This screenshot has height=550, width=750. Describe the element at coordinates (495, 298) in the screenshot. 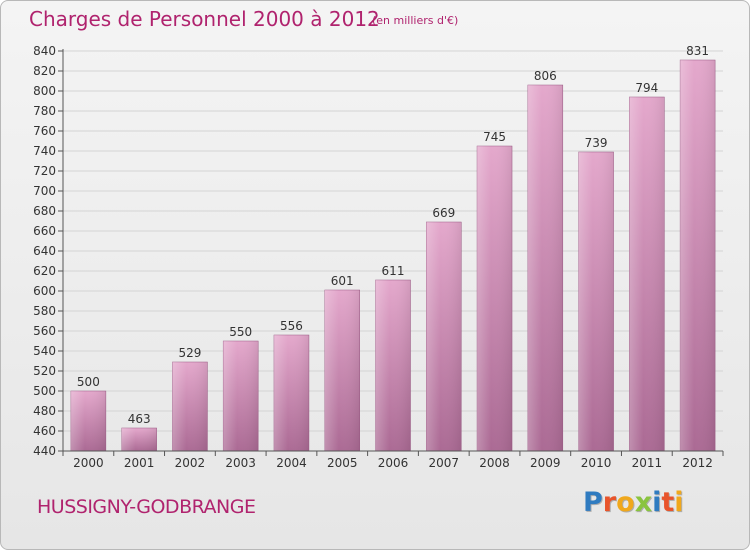

I see `bar-shine-2008` at that location.